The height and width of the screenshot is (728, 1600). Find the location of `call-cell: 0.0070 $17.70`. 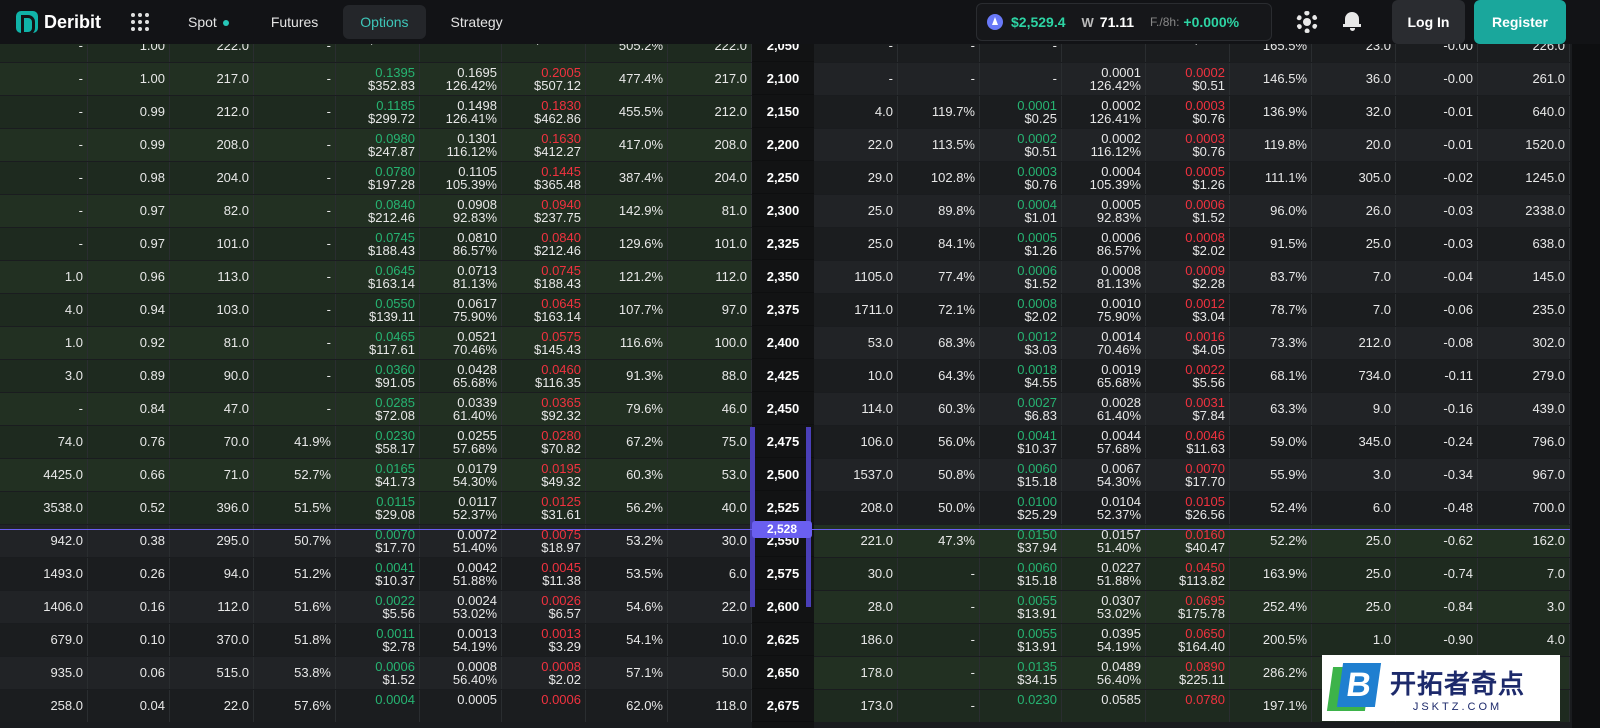

call-cell: 0.0070 $17.70 is located at coordinates (378, 541).